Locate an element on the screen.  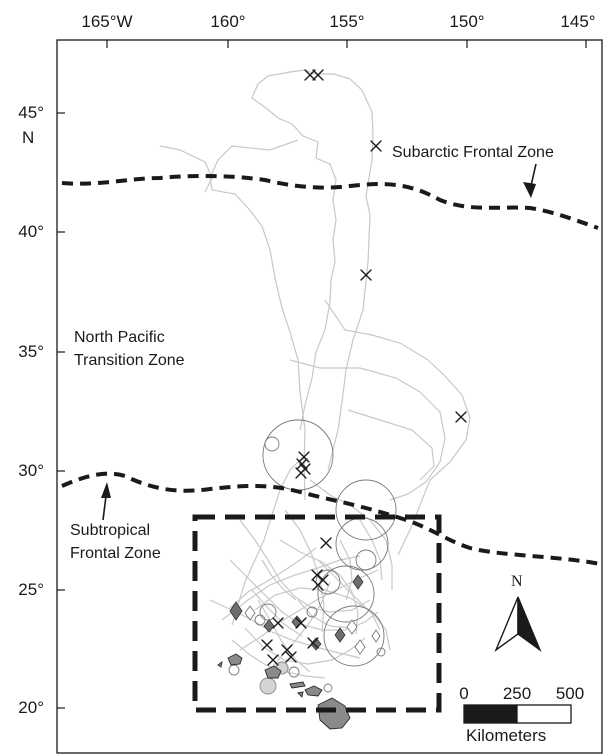
activity-circles is located at coordinates (312, 556).